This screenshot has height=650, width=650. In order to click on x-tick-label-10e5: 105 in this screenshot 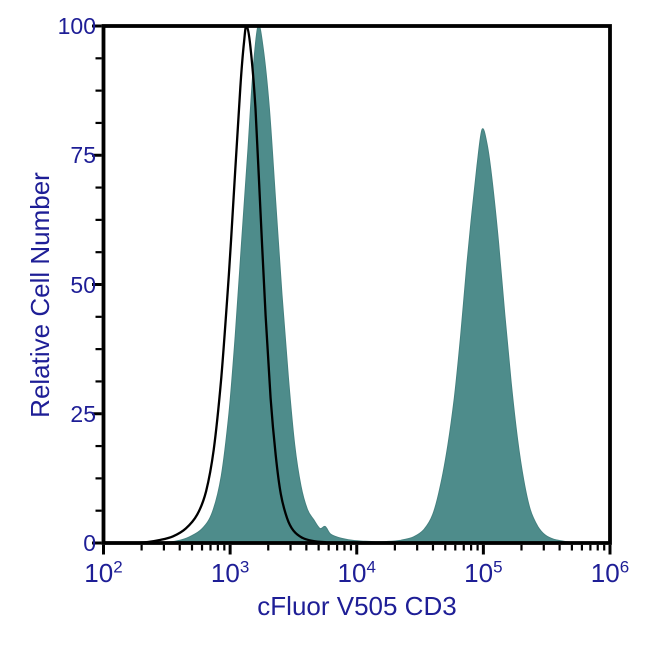, I will do `click(483, 572)`.